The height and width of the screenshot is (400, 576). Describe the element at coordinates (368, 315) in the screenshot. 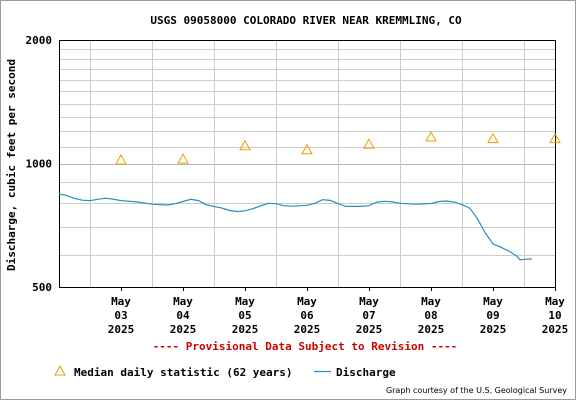

I see `x-tick-label: 07` at that location.